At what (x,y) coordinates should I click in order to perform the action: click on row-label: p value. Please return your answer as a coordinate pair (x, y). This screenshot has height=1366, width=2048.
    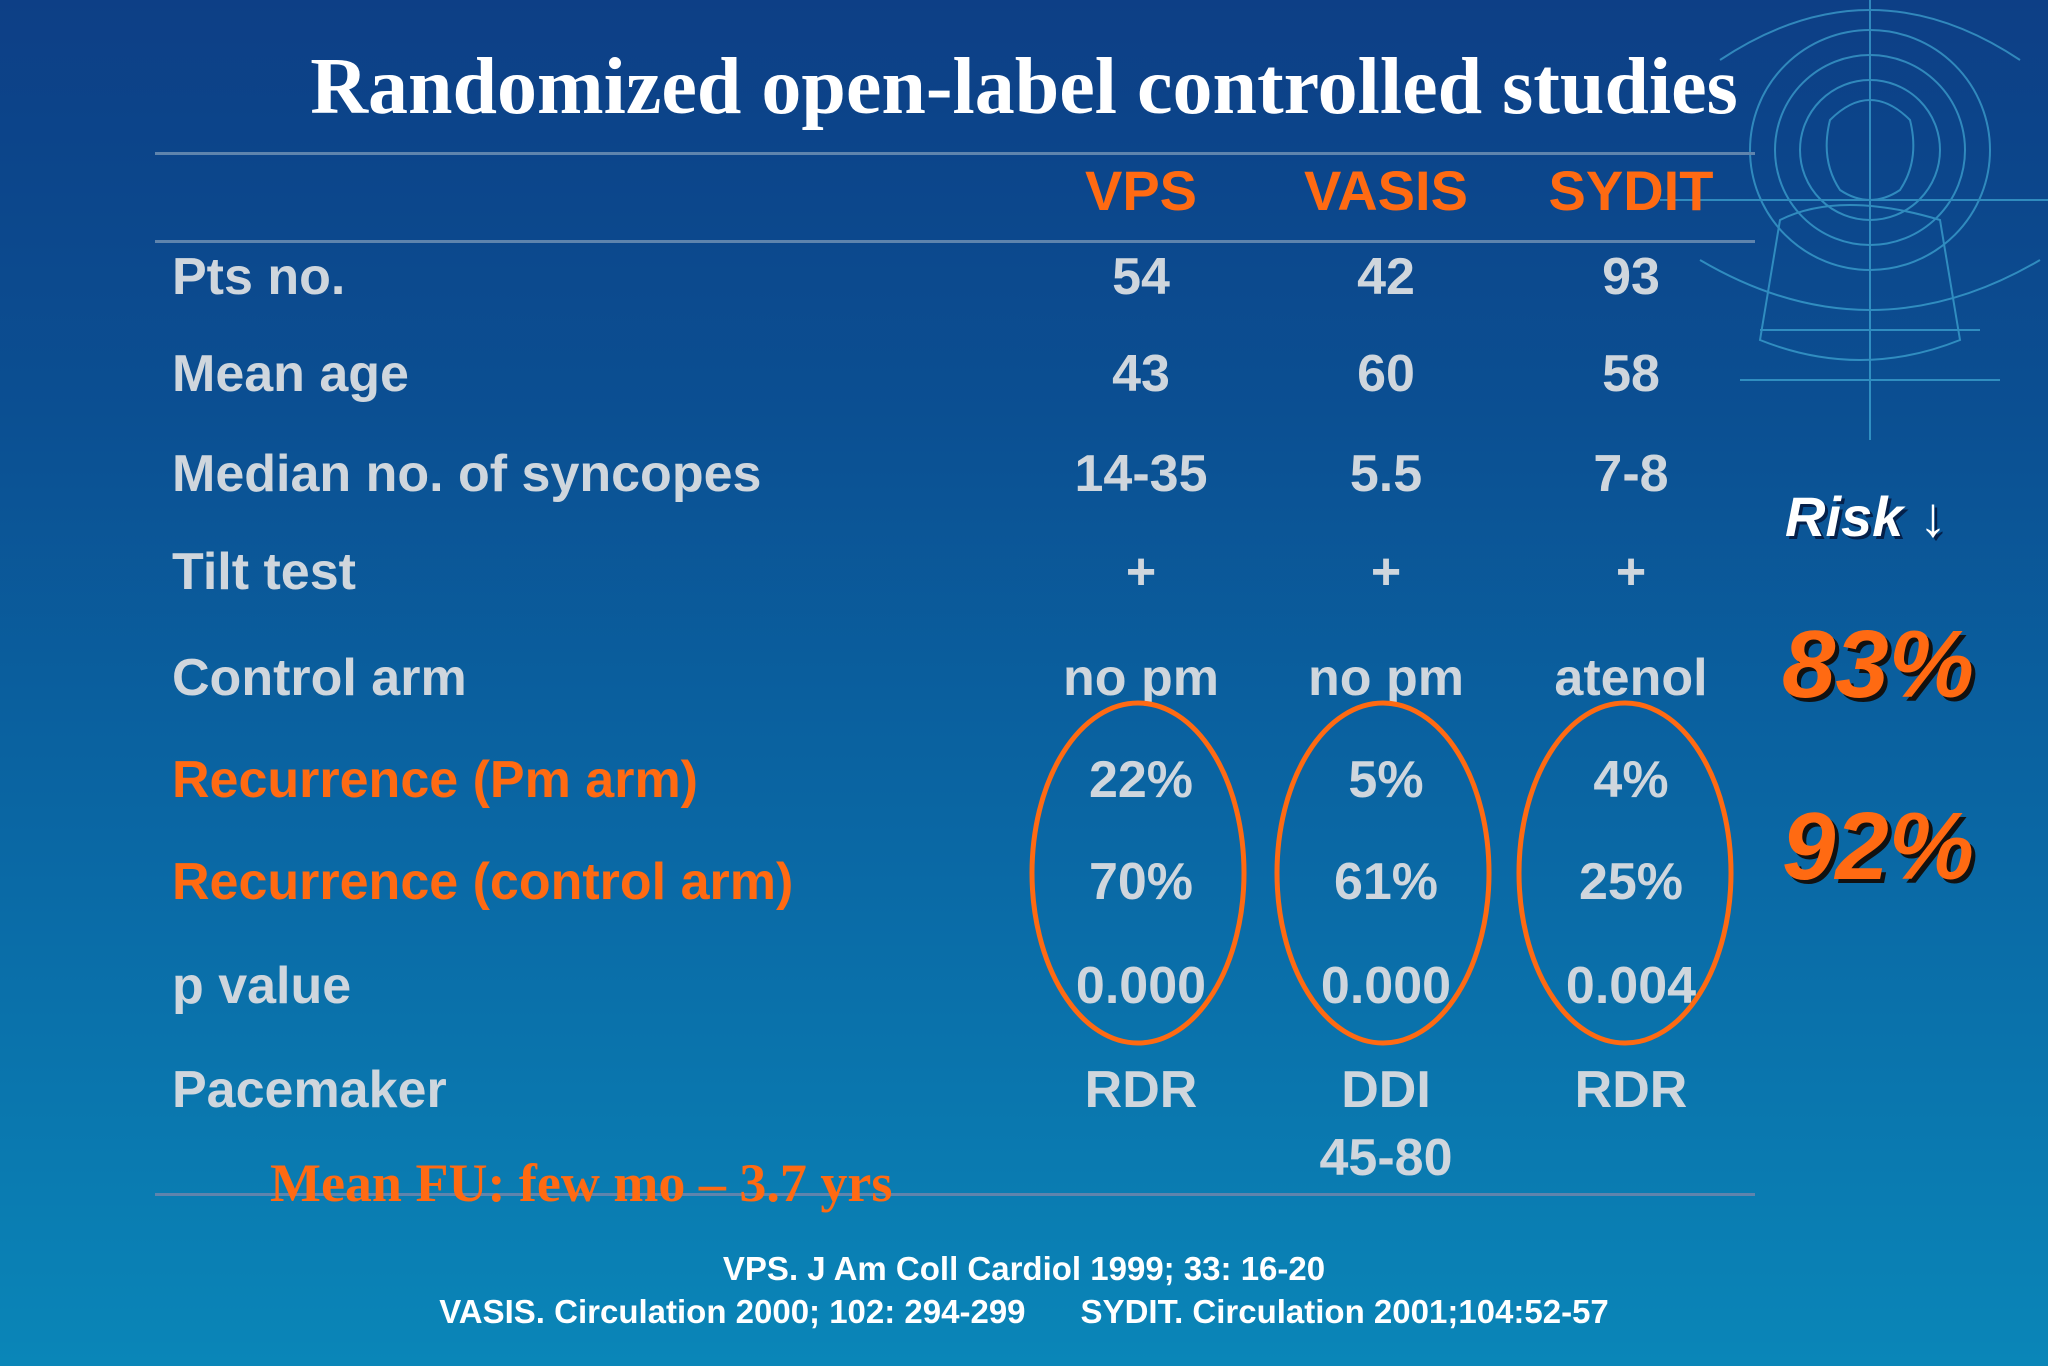
    Looking at the image, I should click on (262, 986).